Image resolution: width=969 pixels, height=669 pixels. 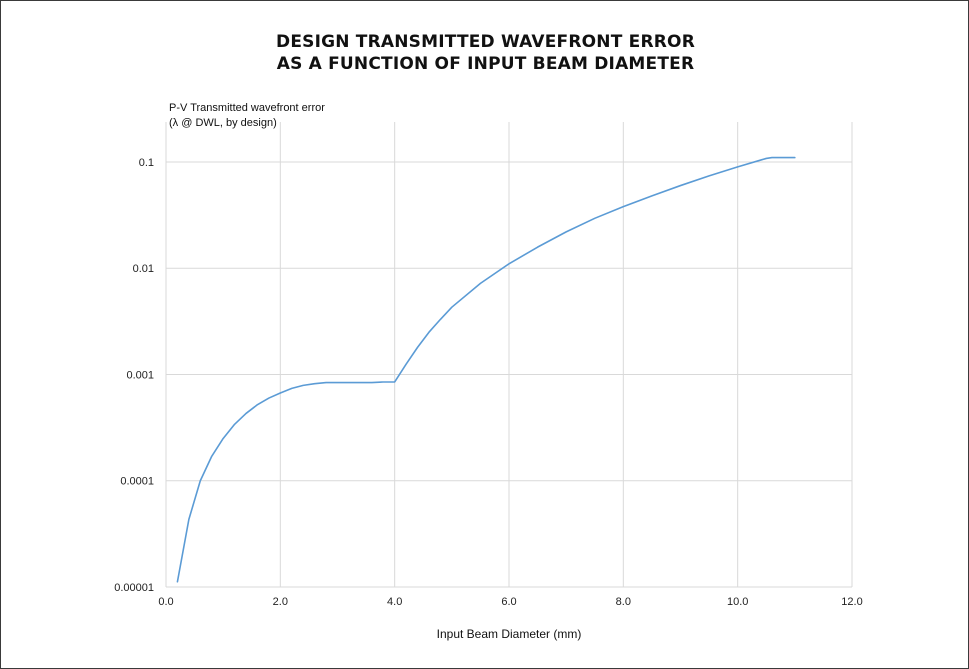 I want to click on x-tick-labels: 0.0 2.0 4.0 6.0 8.0 10.0 12.0, so click(x=510, y=602).